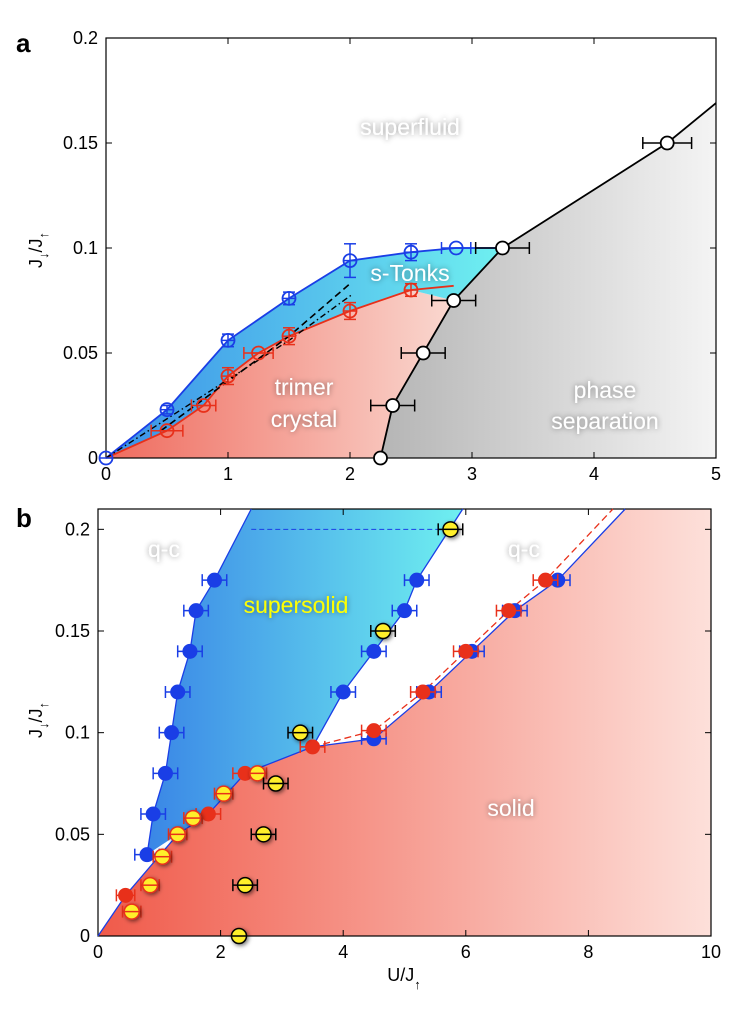 The width and height of the screenshot is (747, 1012). What do you see at coordinates (604, 421) in the screenshot?
I see `label-phase-line2: separation` at bounding box center [604, 421].